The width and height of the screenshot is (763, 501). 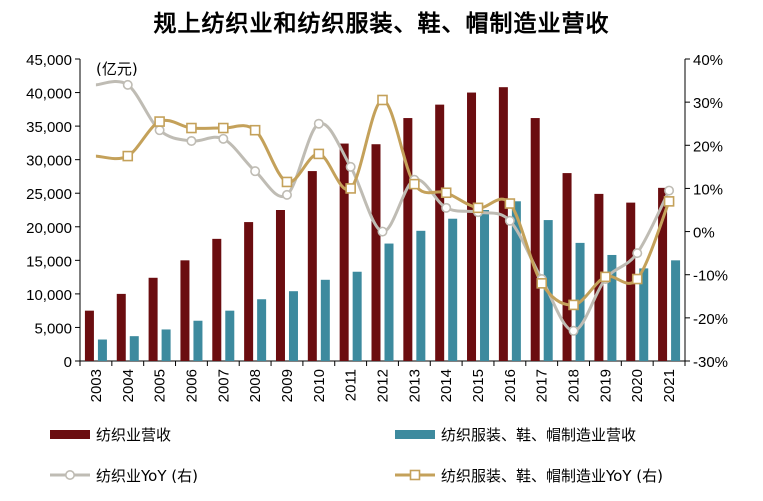 I want to click on left-tick-label: 0, so click(x=68, y=362).